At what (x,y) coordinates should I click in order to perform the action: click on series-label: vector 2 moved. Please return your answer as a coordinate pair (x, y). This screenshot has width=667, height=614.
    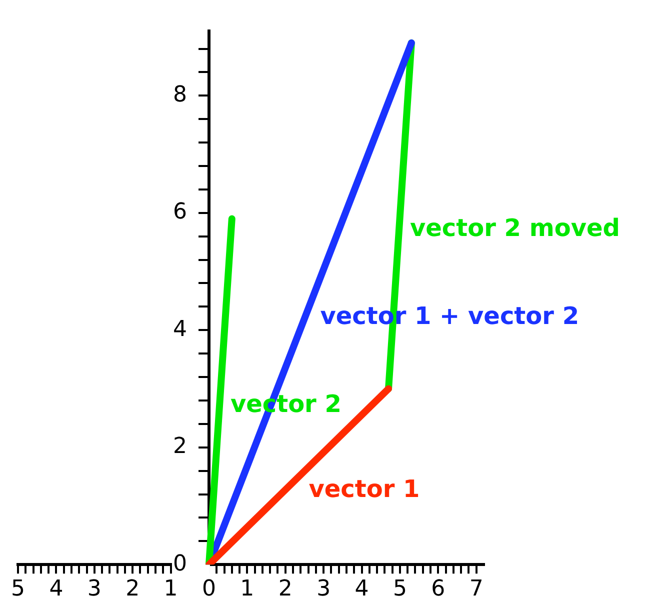
    Looking at the image, I should click on (515, 228).